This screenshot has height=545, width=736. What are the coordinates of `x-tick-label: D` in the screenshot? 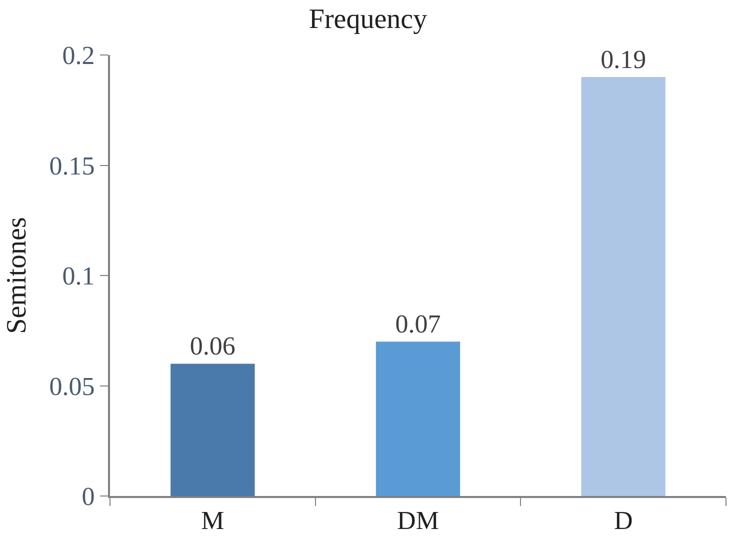 It's located at (623, 521).